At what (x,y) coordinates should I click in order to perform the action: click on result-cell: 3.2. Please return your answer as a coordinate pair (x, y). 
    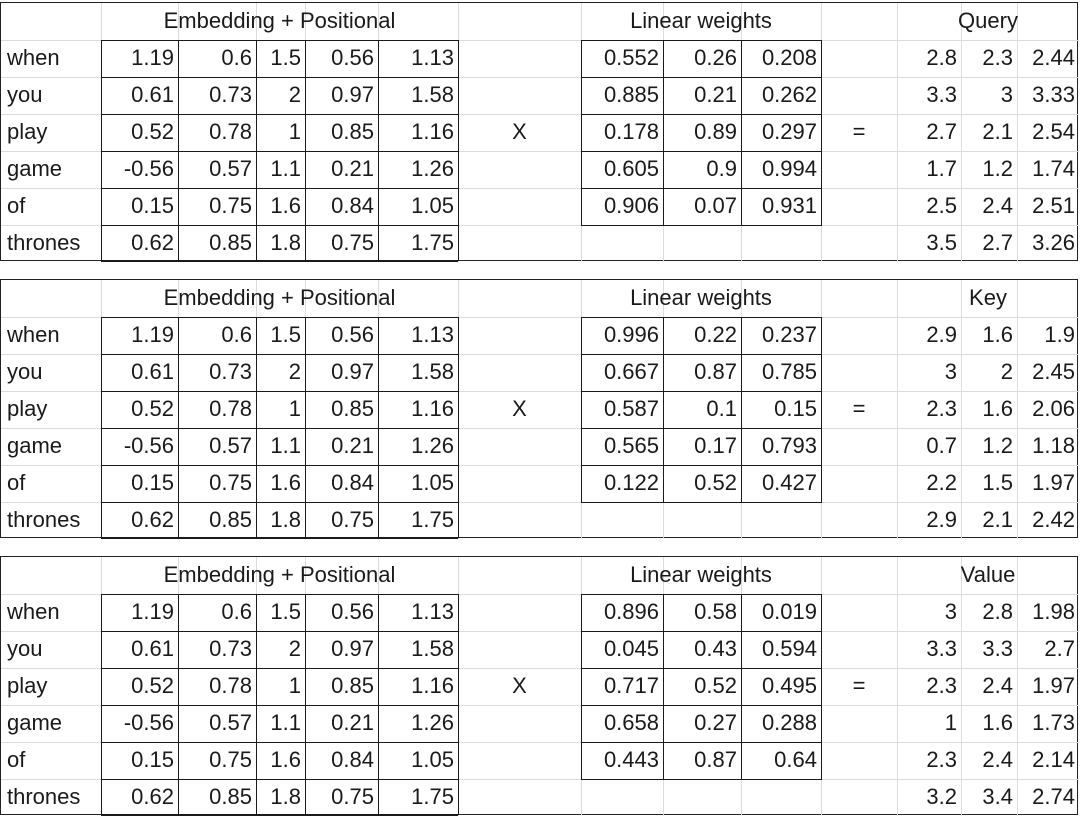
    Looking at the image, I should click on (941, 796).